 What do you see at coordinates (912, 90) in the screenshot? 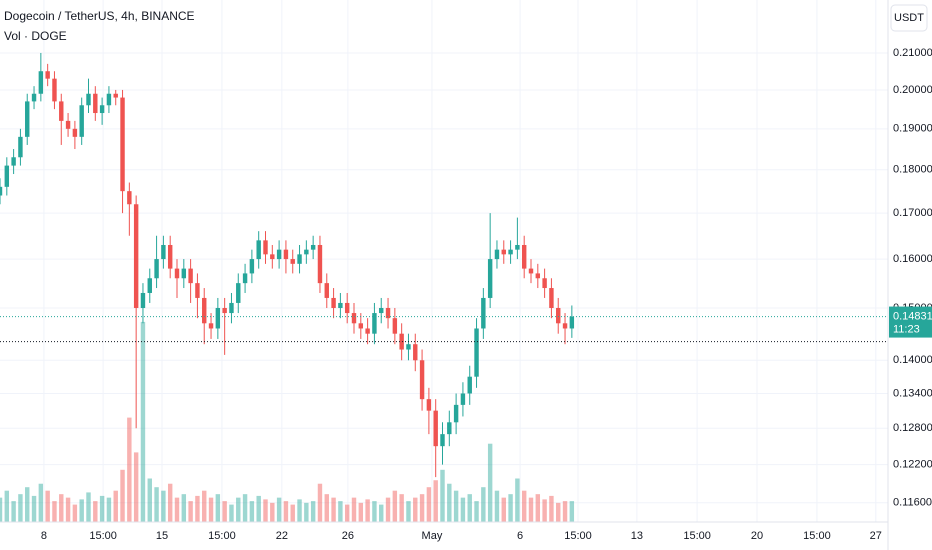
I see `y-tick-label: 0.20000` at bounding box center [912, 90].